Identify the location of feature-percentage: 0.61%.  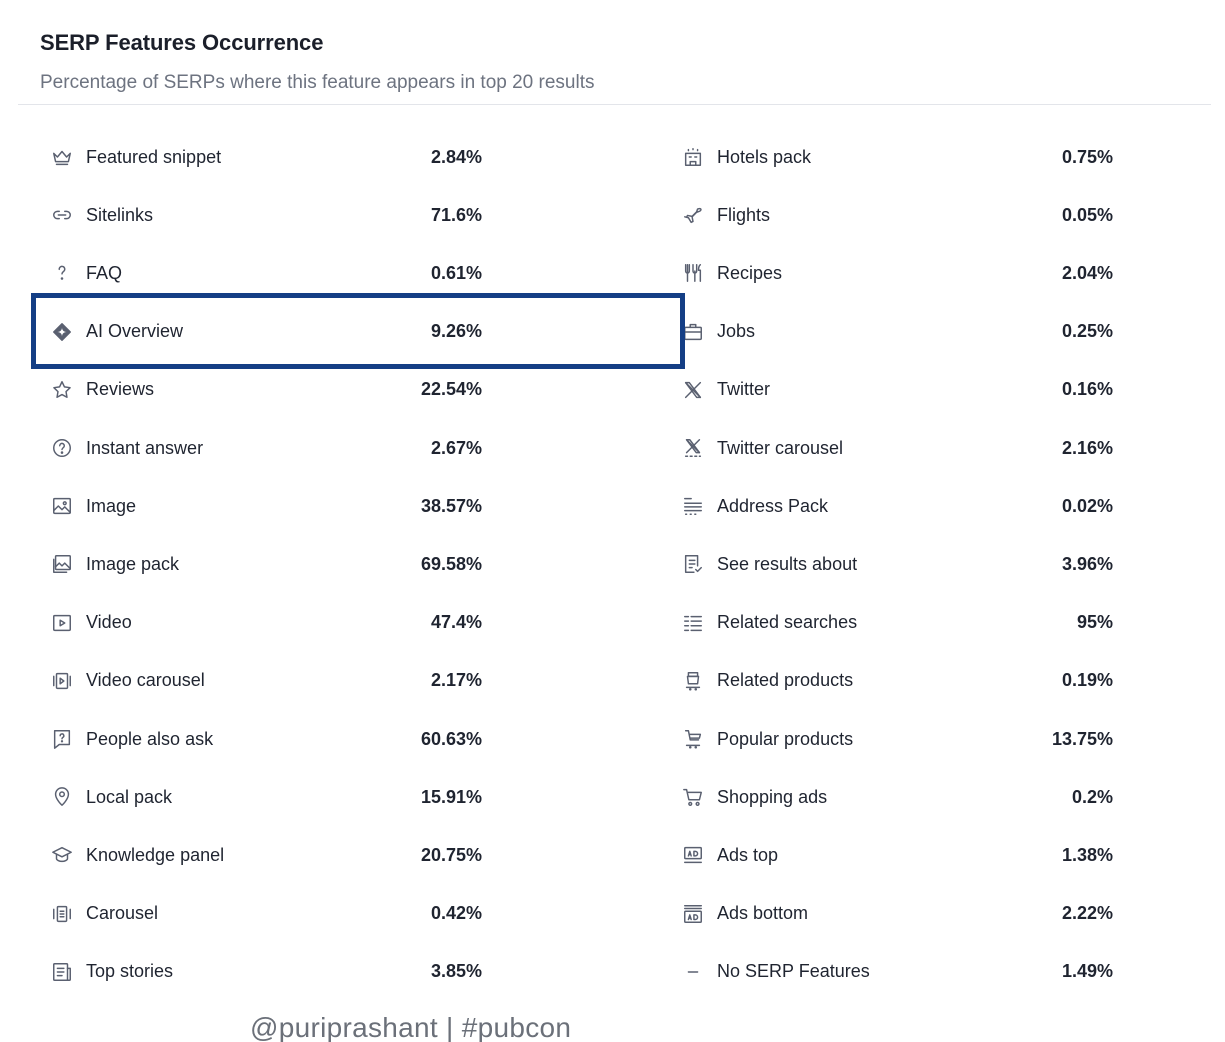
(456, 272).